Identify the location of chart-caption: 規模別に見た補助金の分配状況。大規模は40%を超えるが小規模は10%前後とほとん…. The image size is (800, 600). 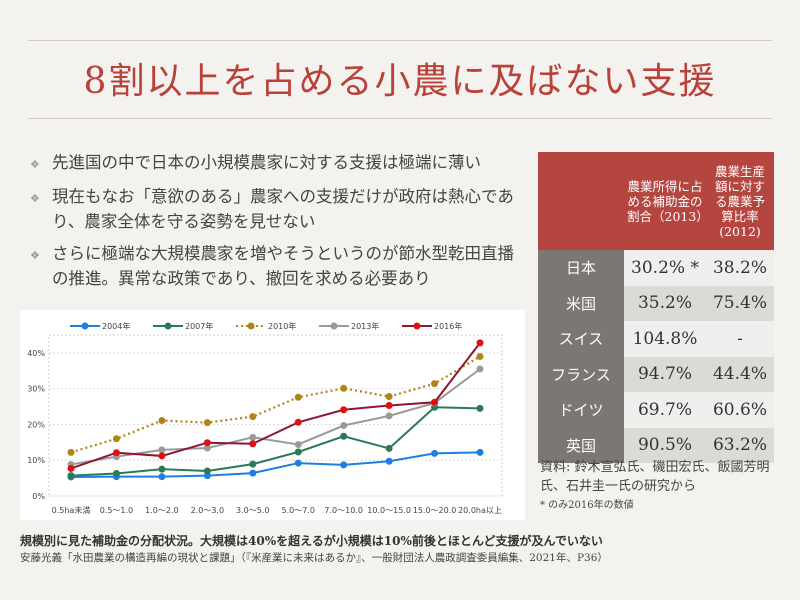
(311, 541).